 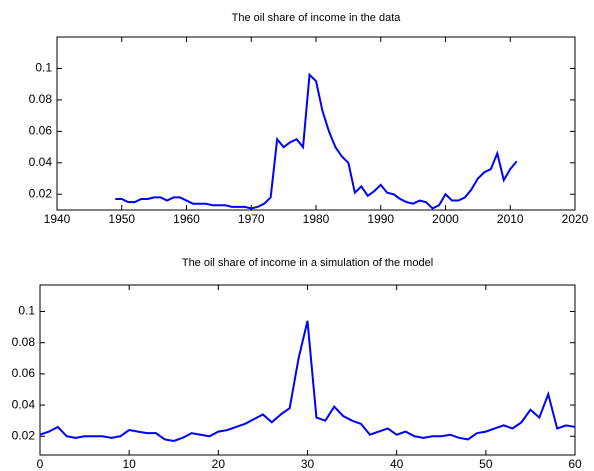 What do you see at coordinates (316, 219) in the screenshot?
I see `x-tick-label: 1980` at bounding box center [316, 219].